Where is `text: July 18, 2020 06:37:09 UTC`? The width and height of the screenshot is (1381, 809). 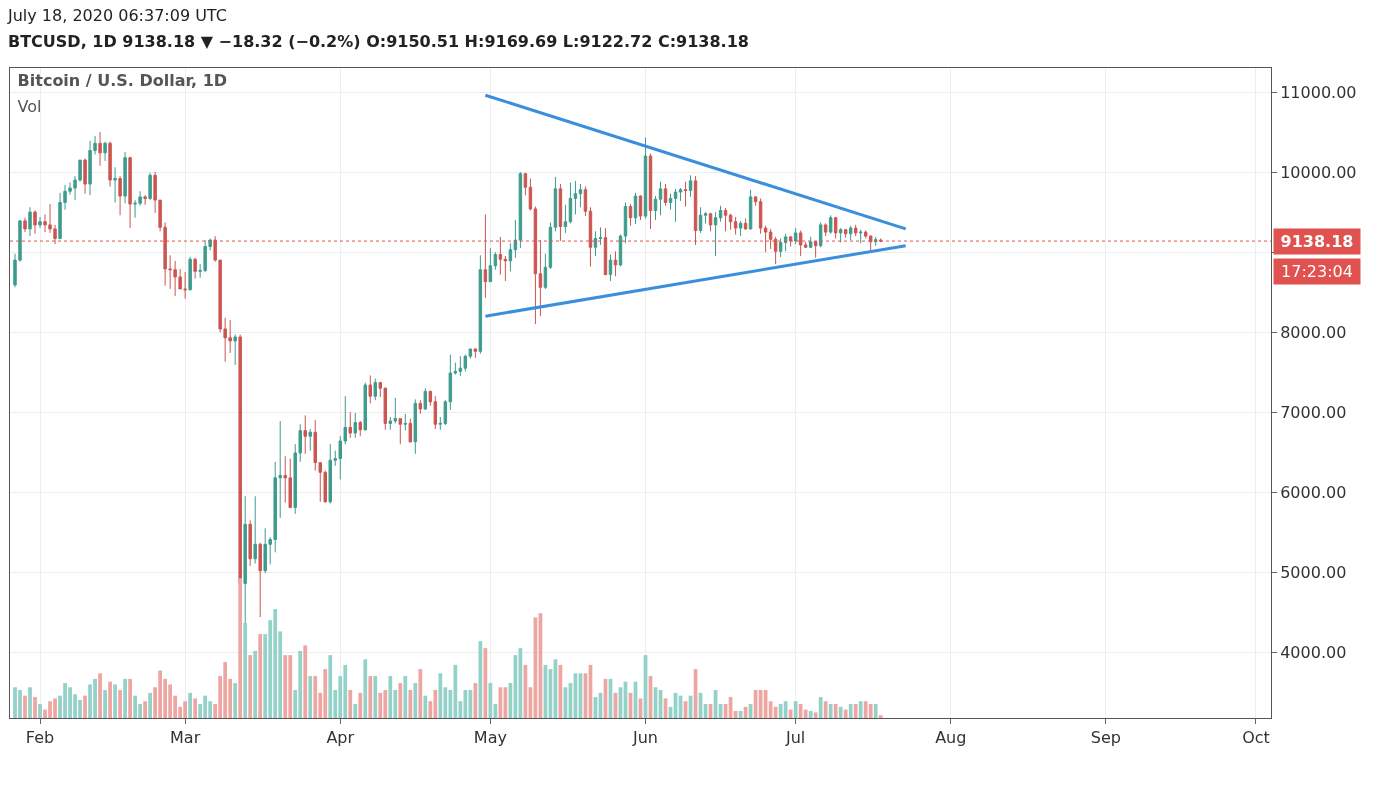 text: July 18, 2020 06:37:09 UTC is located at coordinates (117, 15).